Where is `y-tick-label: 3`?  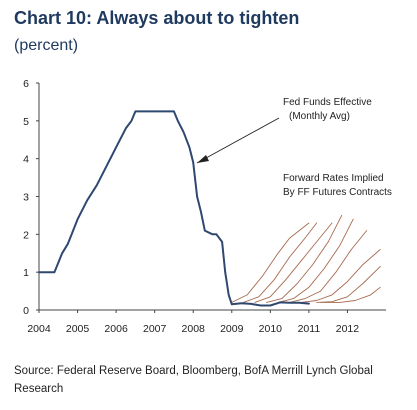
y-tick-label: 3 is located at coordinates (26, 198).